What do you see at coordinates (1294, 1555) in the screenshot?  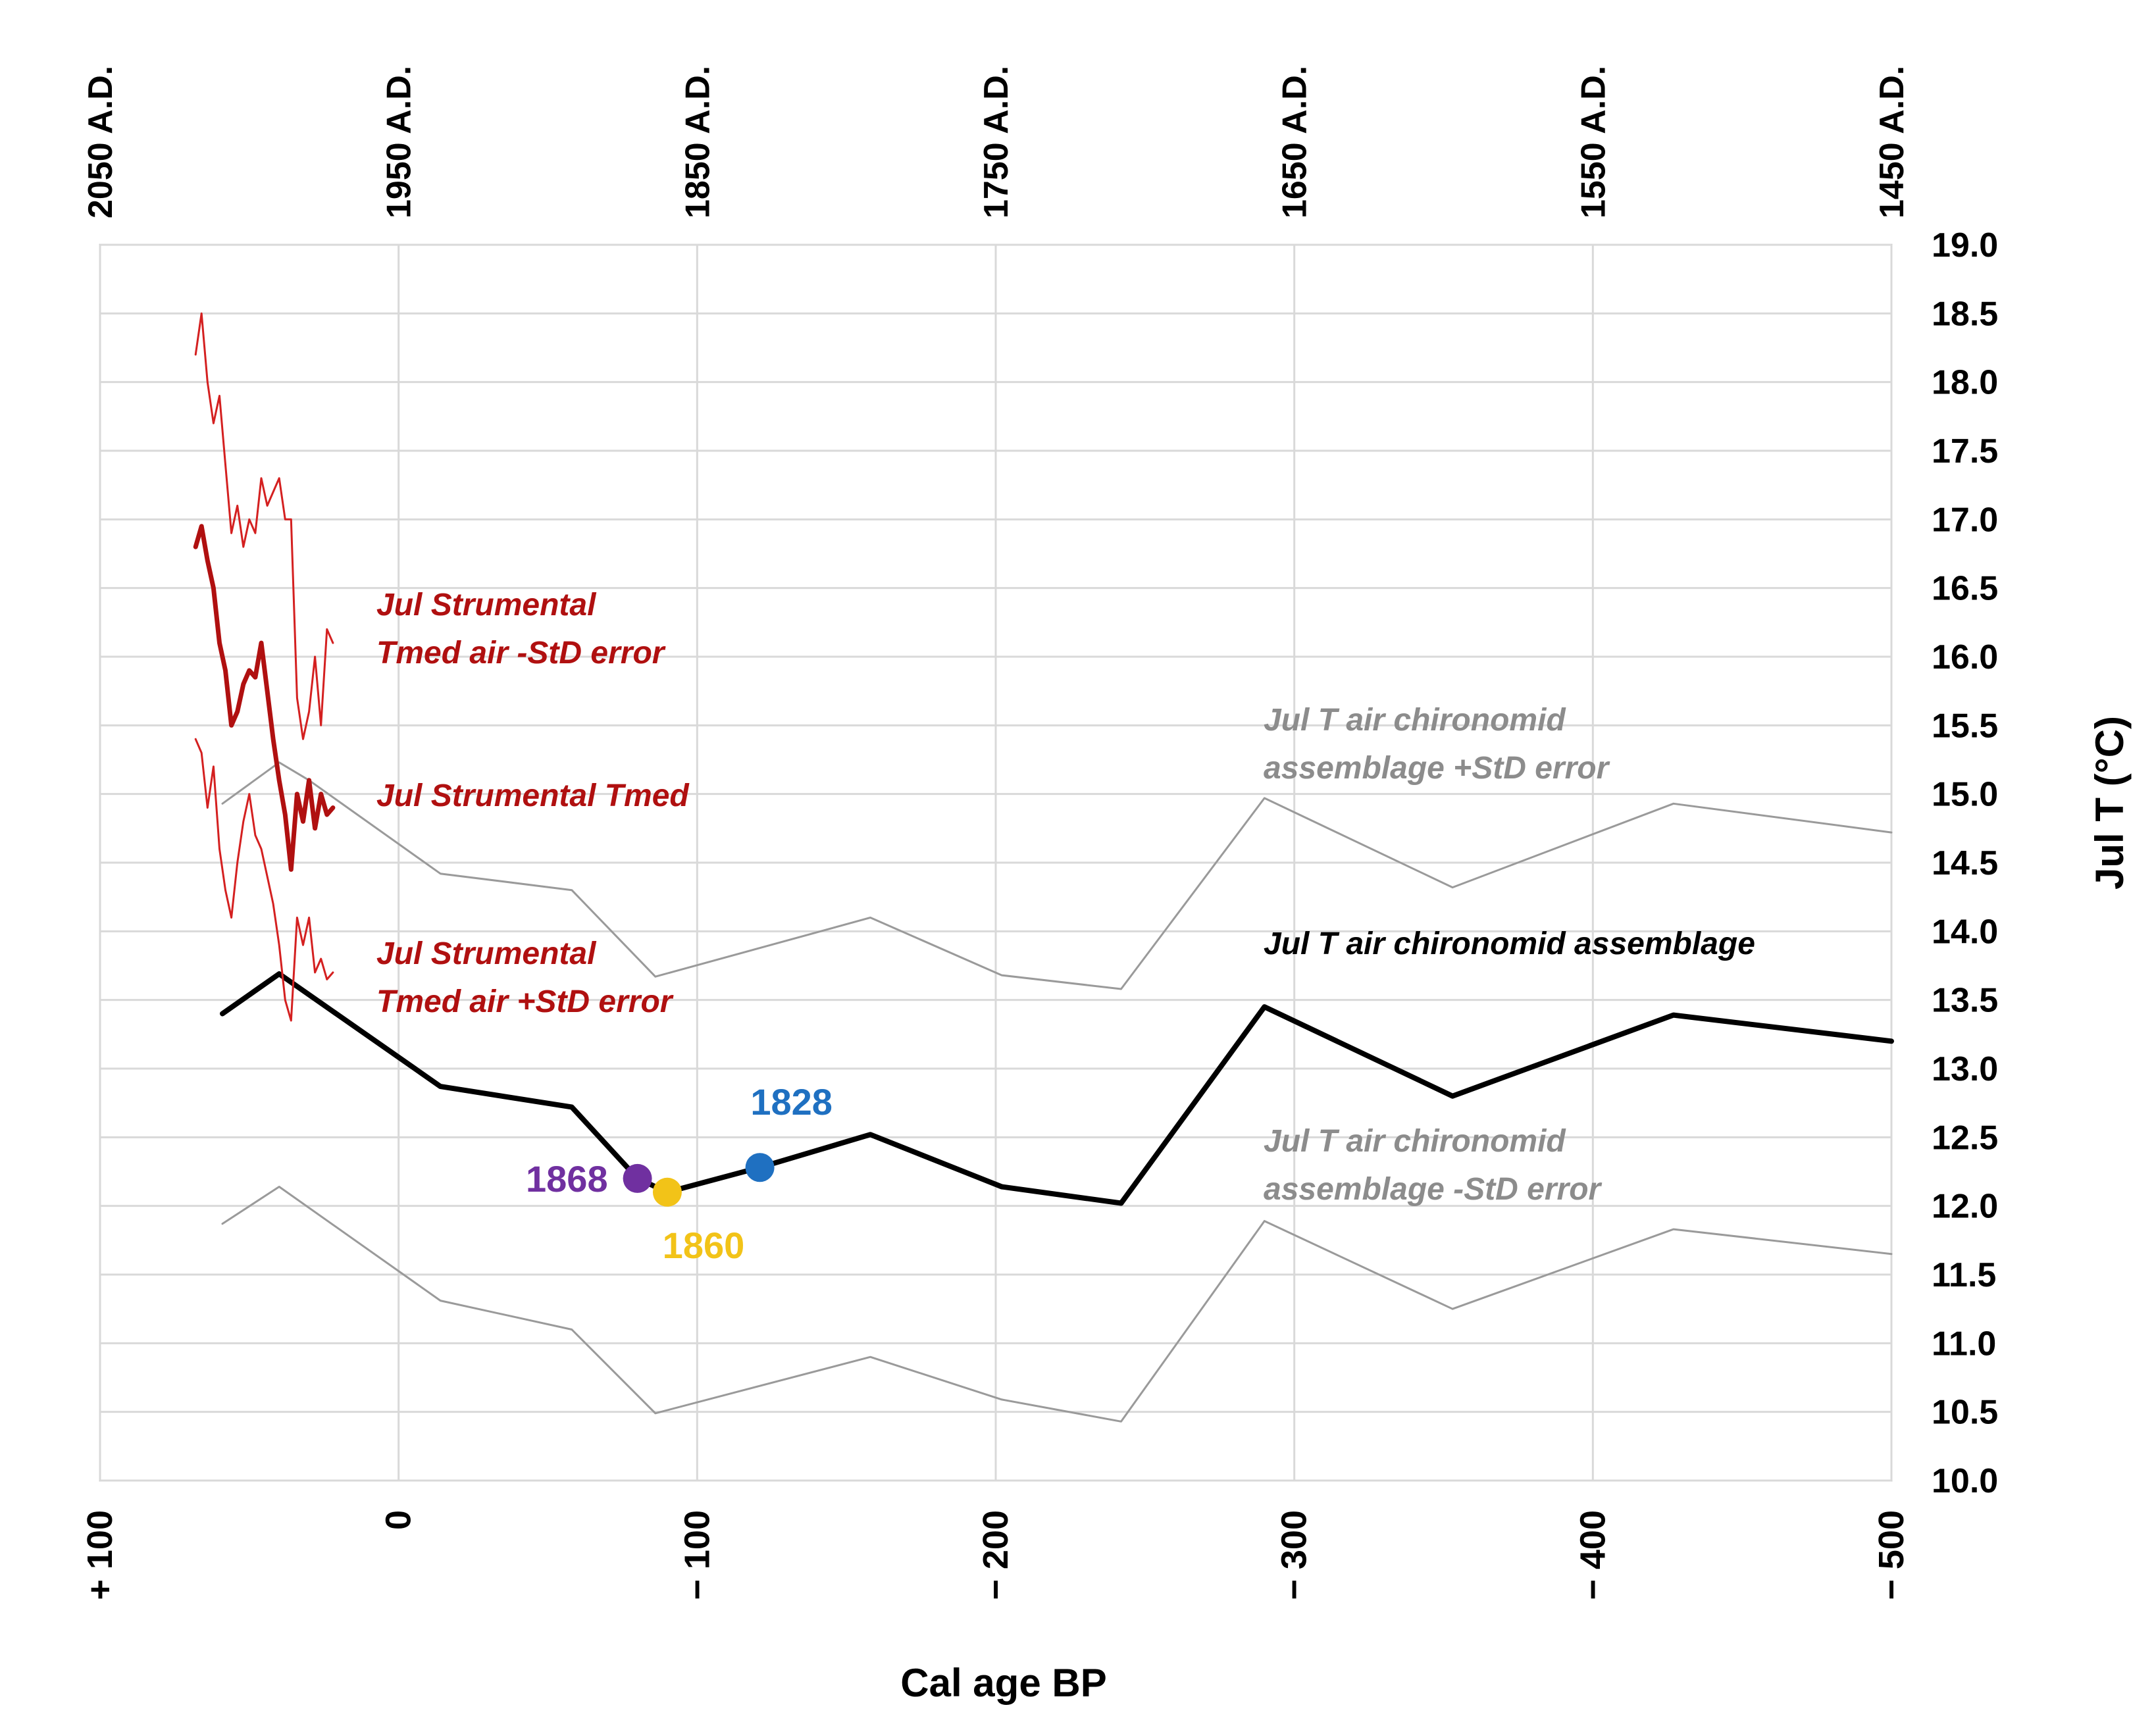 I see `x-tick-label: − 300` at bounding box center [1294, 1555].